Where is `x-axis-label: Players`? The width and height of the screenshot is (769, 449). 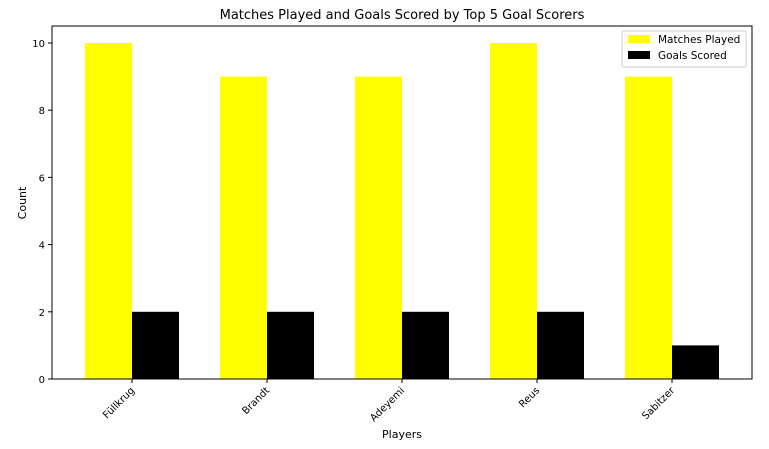 x-axis-label: Players is located at coordinates (402, 434).